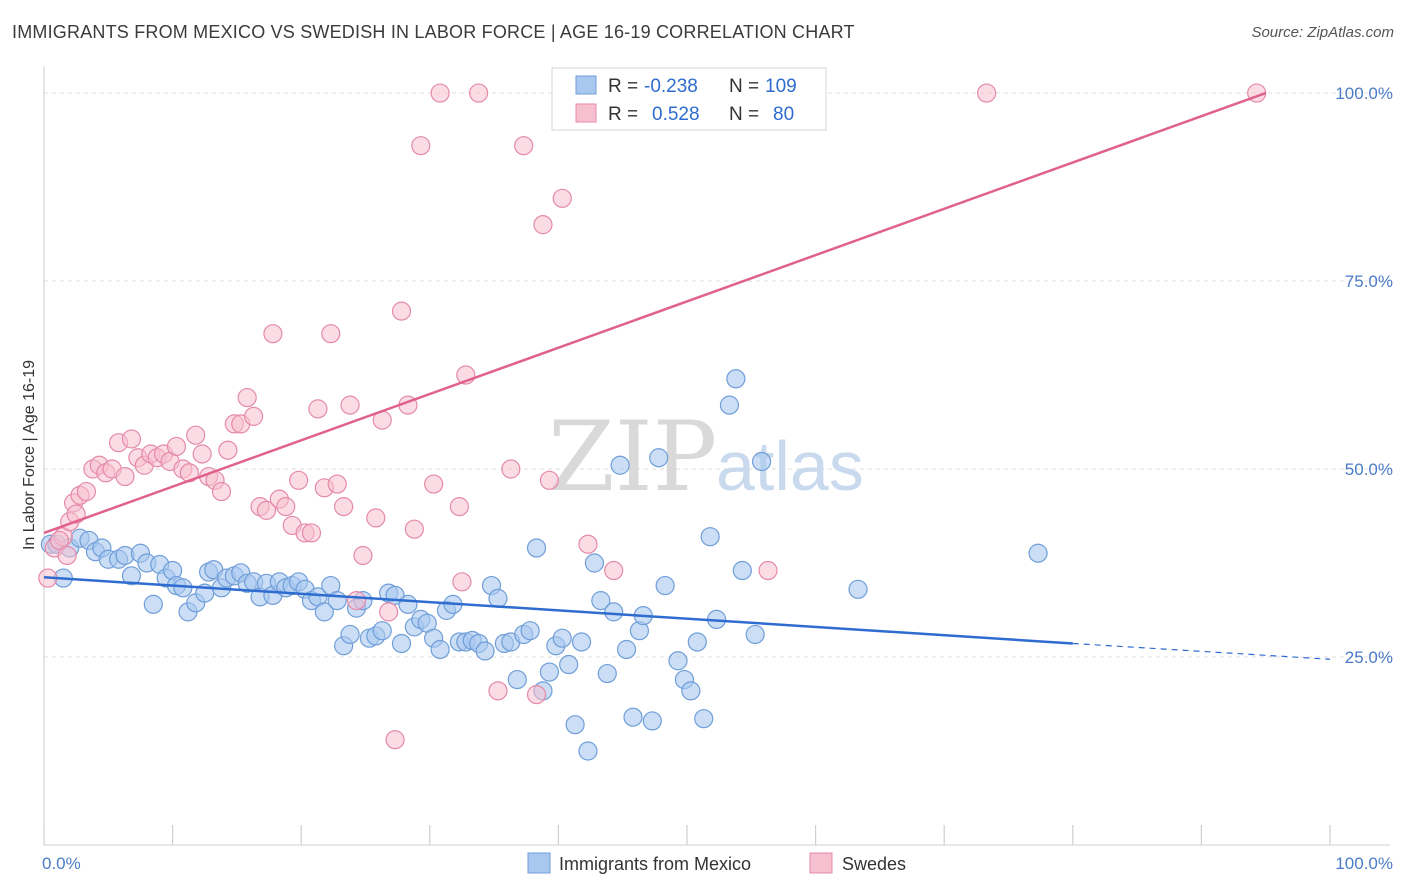 Image resolution: width=1406 pixels, height=892 pixels. Describe the element at coordinates (1369, 657) in the screenshot. I see `y-tick-label: 25.0%` at that location.